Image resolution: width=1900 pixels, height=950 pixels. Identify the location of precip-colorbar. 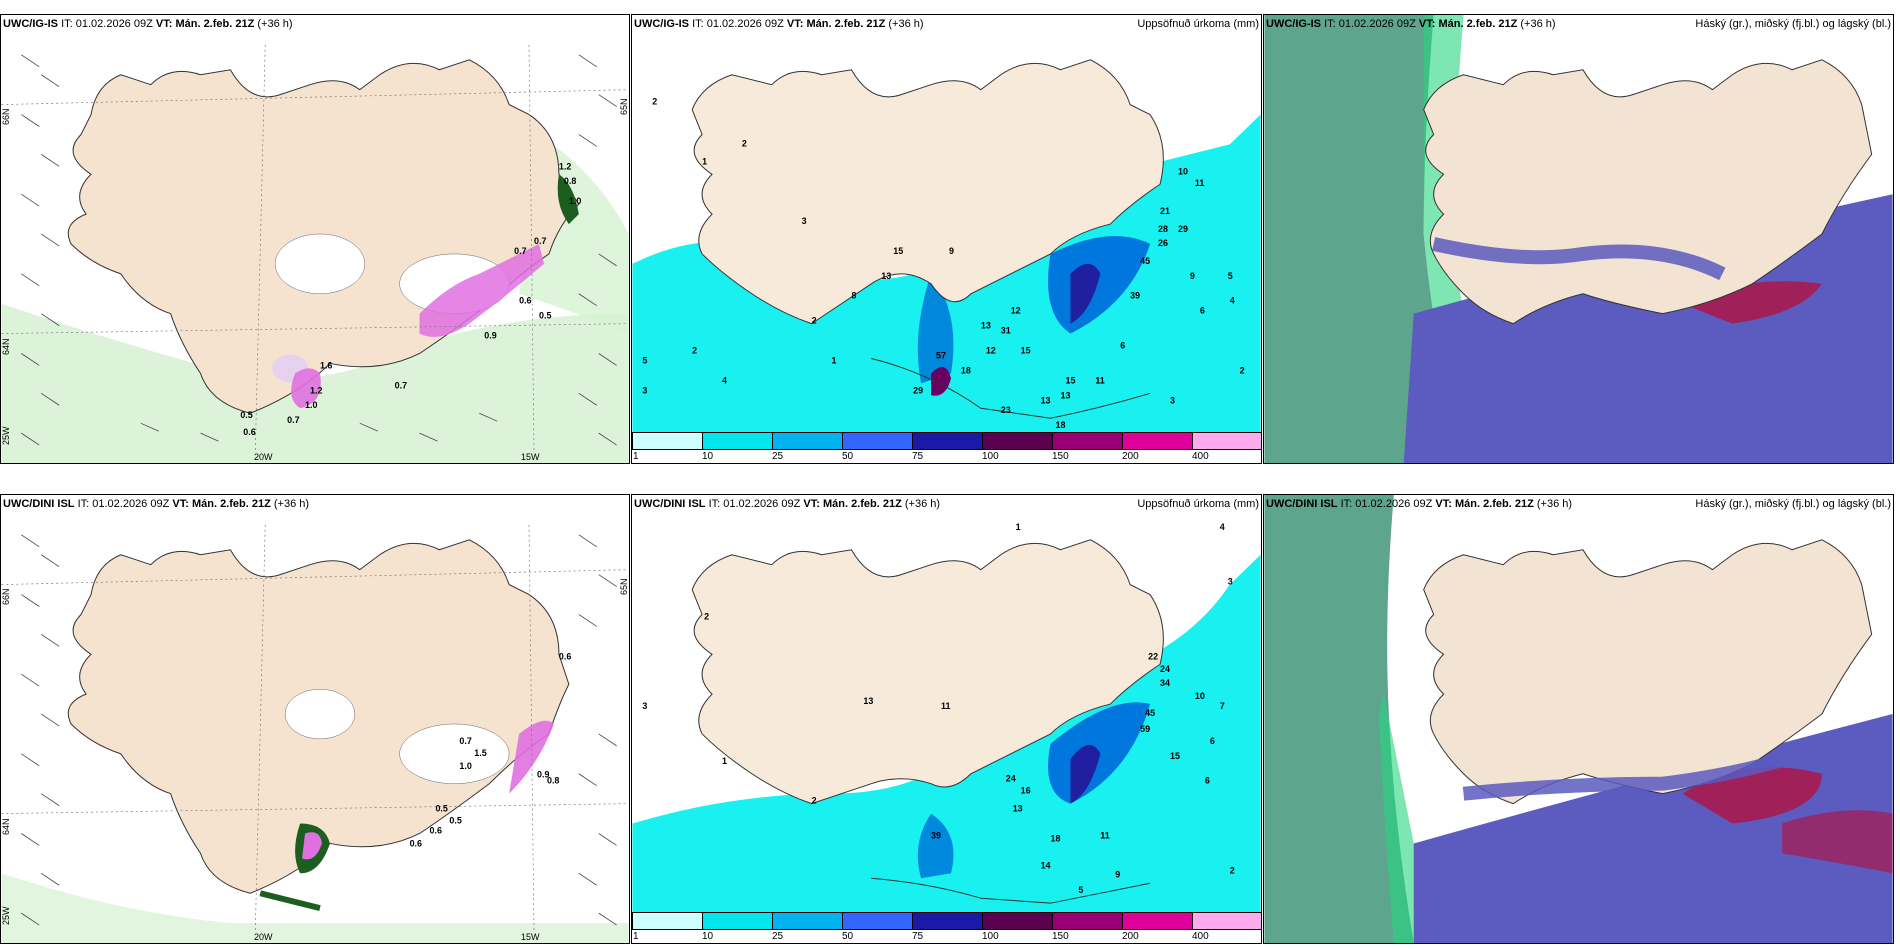
(946, 441).